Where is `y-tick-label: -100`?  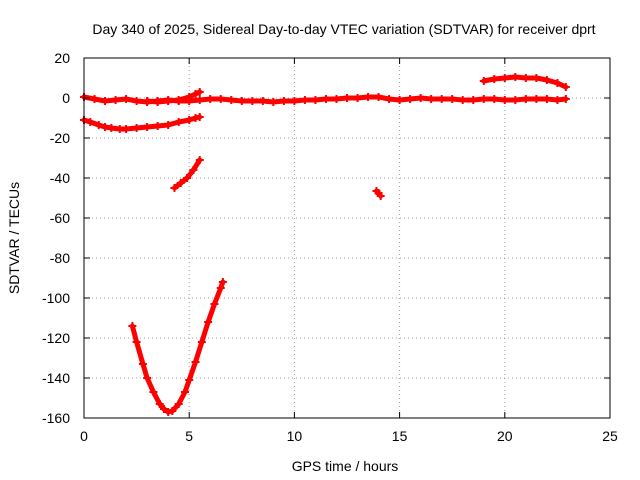 y-tick-label: -100 is located at coordinates (56, 298).